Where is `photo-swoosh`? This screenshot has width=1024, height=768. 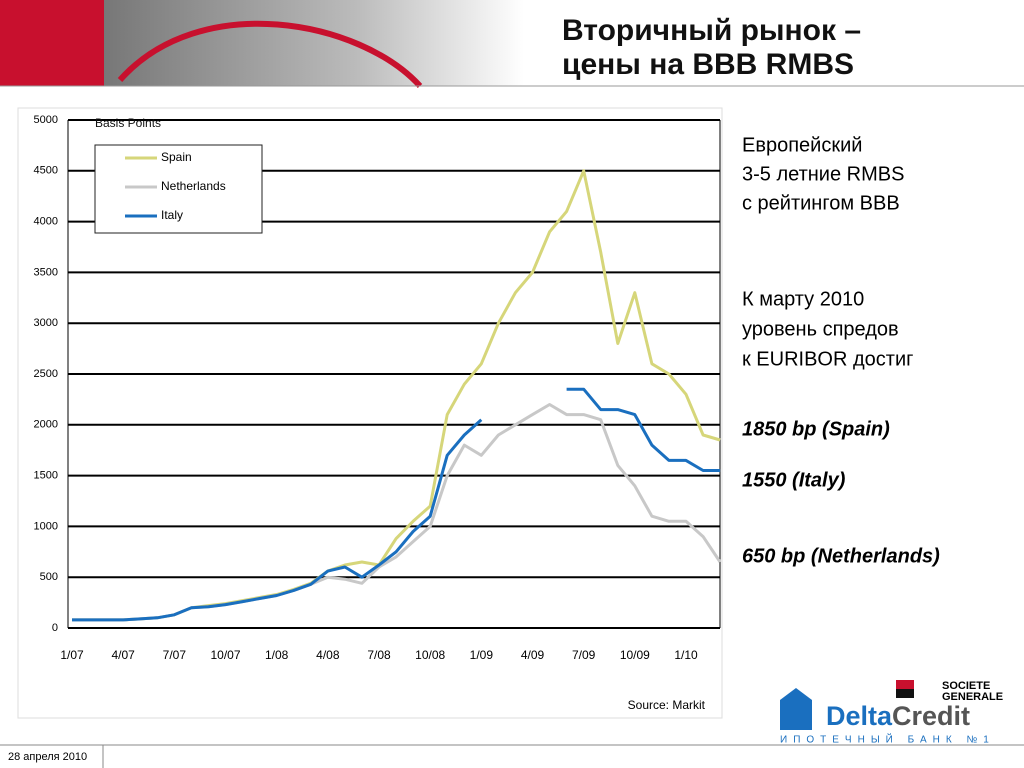 photo-swoosh is located at coordinates (270, 54).